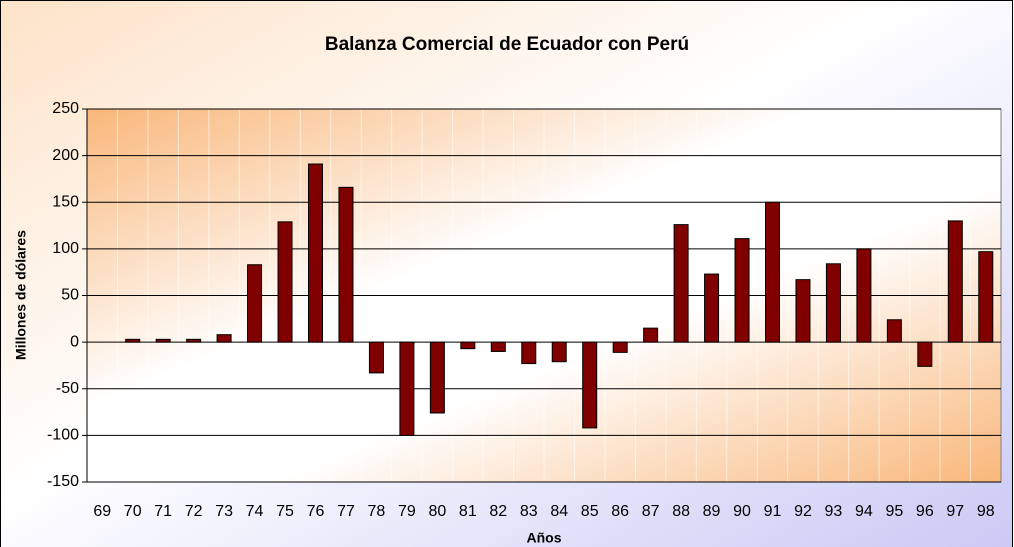 The height and width of the screenshot is (547, 1014). What do you see at coordinates (925, 511) in the screenshot?
I see `x-tick-label: 96` at bounding box center [925, 511].